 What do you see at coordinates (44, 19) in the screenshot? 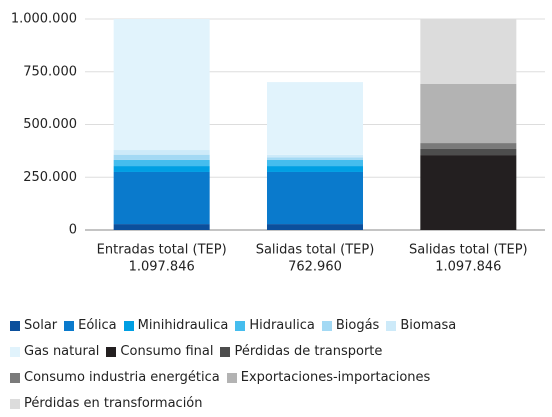
I see `y-tick-label: 1.000.000` at bounding box center [44, 19].